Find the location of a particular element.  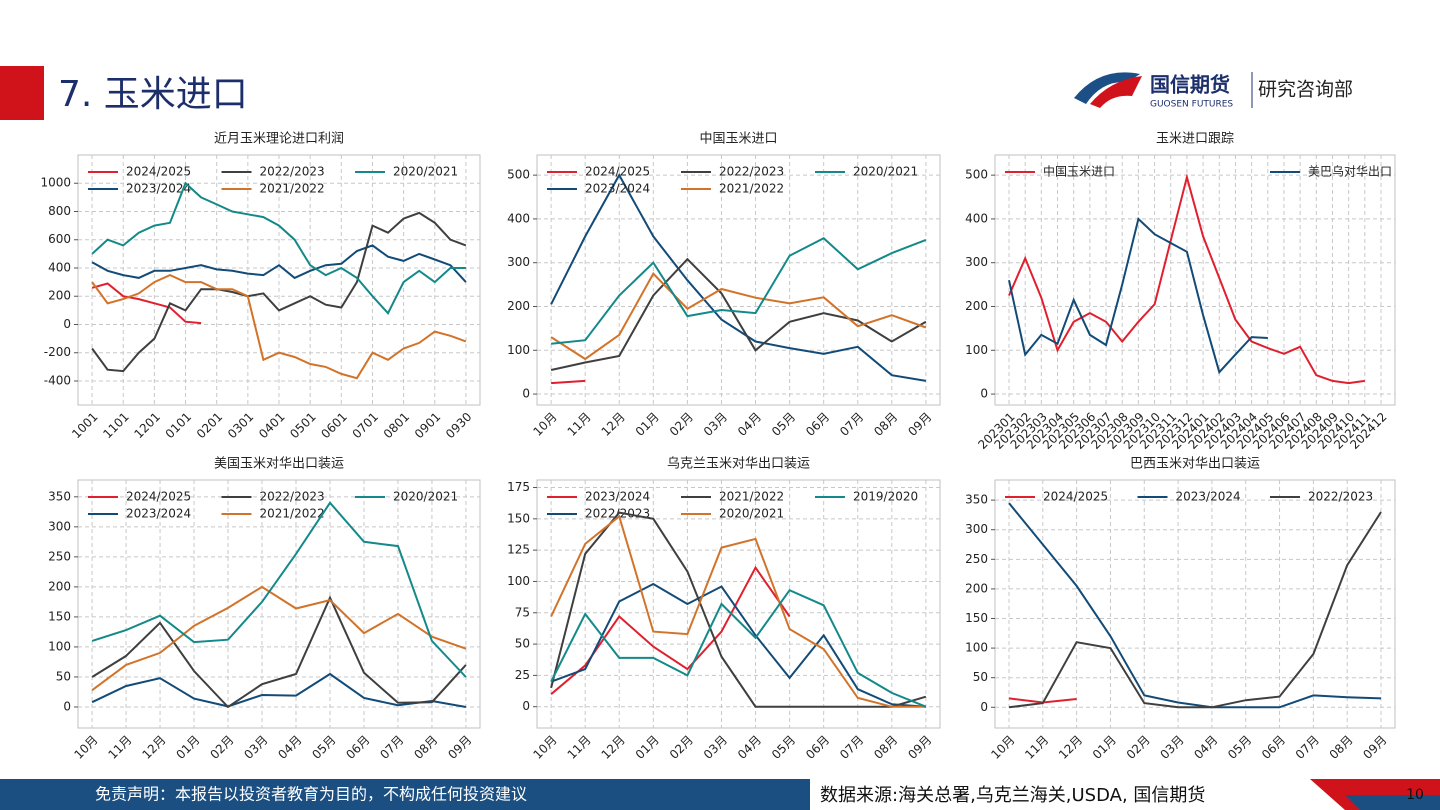

chart-title: 乌克兰玉米对华出口装运 is located at coordinates (738, 464).